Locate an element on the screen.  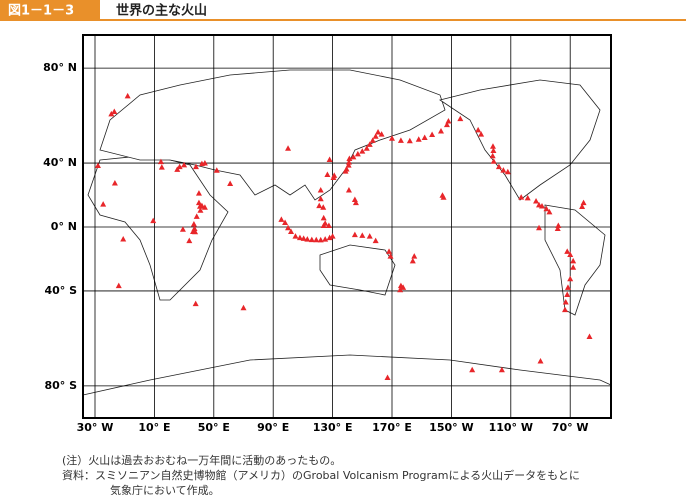
figure-label: 図1－1－3 is located at coordinates (41, 11).